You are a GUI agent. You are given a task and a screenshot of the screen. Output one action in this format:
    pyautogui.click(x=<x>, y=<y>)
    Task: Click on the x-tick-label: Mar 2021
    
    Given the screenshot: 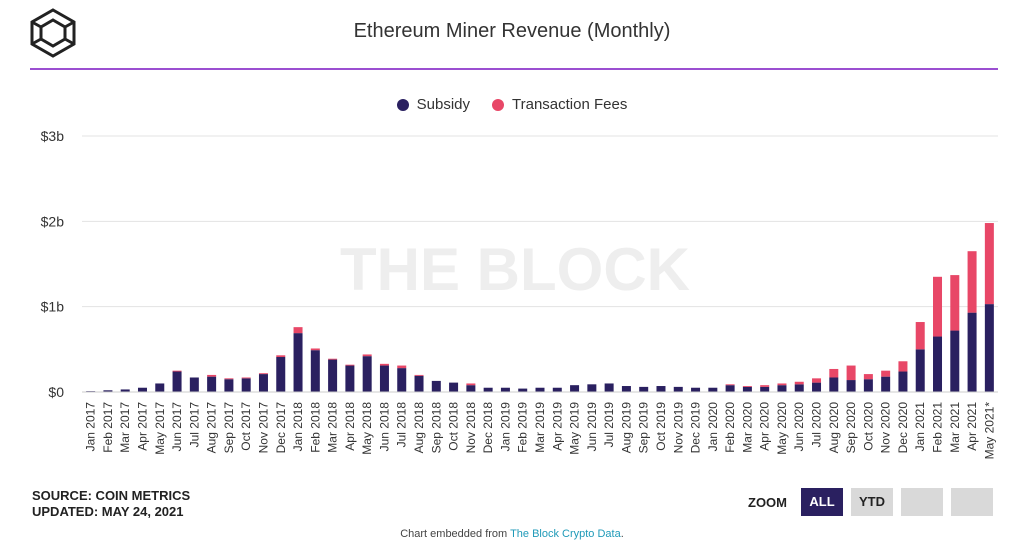 What is the action you would take?
    pyautogui.click(x=955, y=427)
    